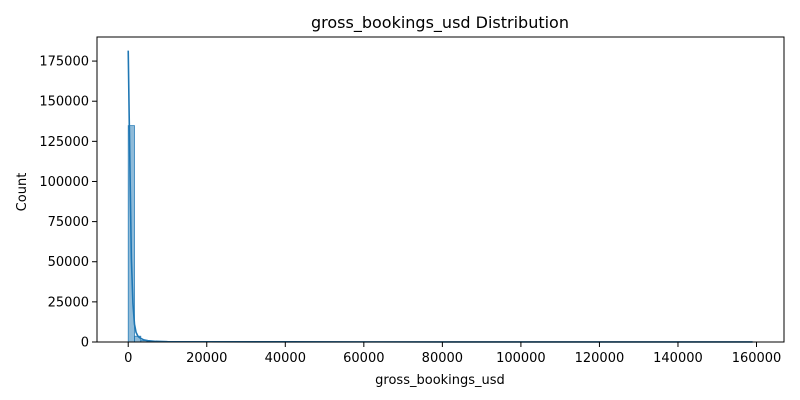 The height and width of the screenshot is (400, 800). What do you see at coordinates (68, 302) in the screenshot?
I see `y-tick-label-1: 25000` at bounding box center [68, 302].